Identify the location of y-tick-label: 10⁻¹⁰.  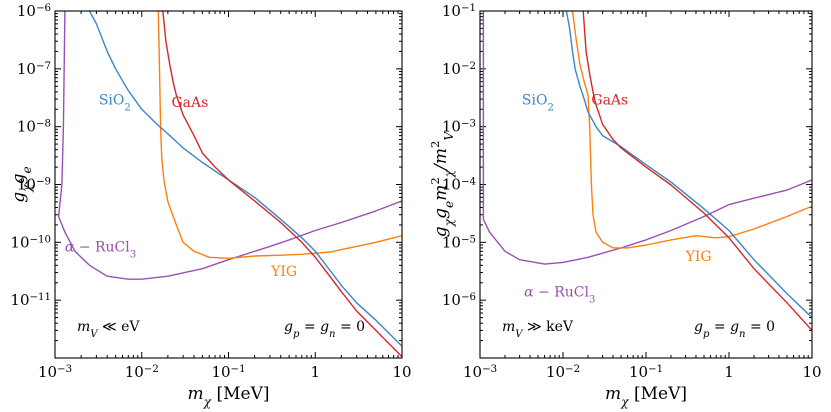
(30, 242).